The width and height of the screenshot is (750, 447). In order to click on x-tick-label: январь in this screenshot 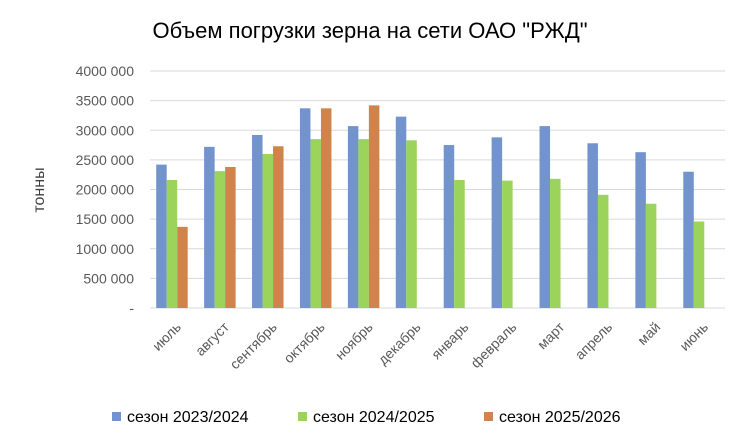, I will do `click(449, 340)`.